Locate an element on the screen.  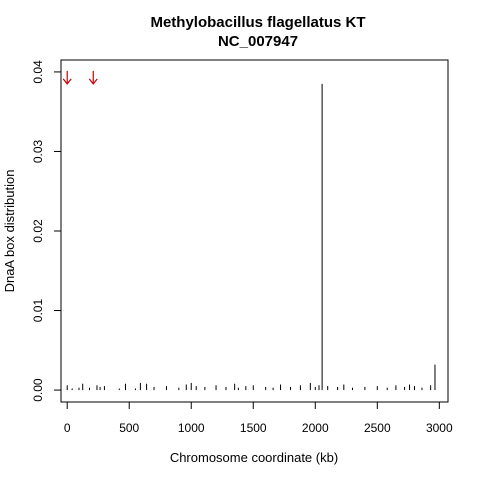
y-axis: 0.00 0.01 0.02 0.03 0.04 is located at coordinates (46, 231).